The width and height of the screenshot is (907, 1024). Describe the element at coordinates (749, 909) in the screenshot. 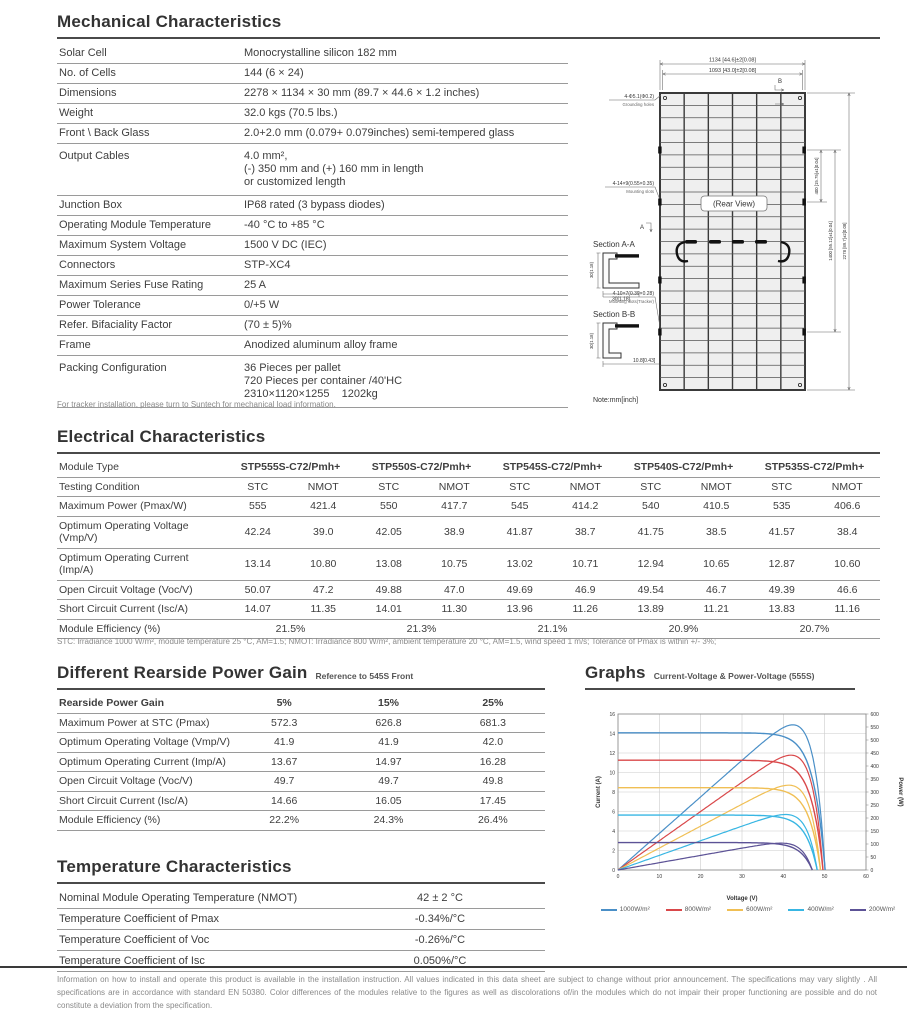

I see `legend-item: 600W/m²` at that location.